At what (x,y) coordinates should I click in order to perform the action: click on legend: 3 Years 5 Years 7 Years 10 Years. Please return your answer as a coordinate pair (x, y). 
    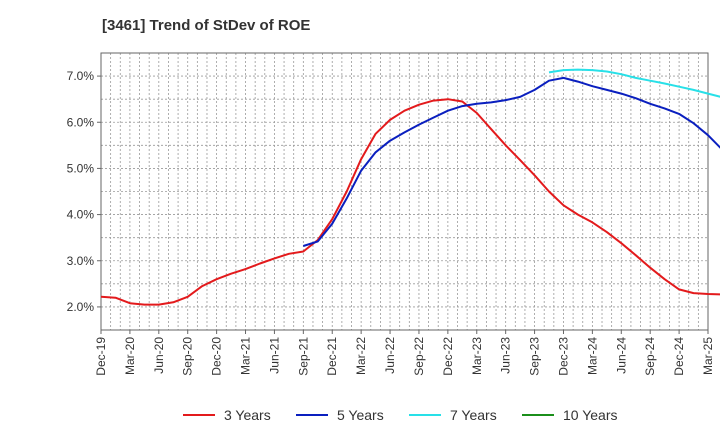
    Looking at the image, I should click on (400, 415).